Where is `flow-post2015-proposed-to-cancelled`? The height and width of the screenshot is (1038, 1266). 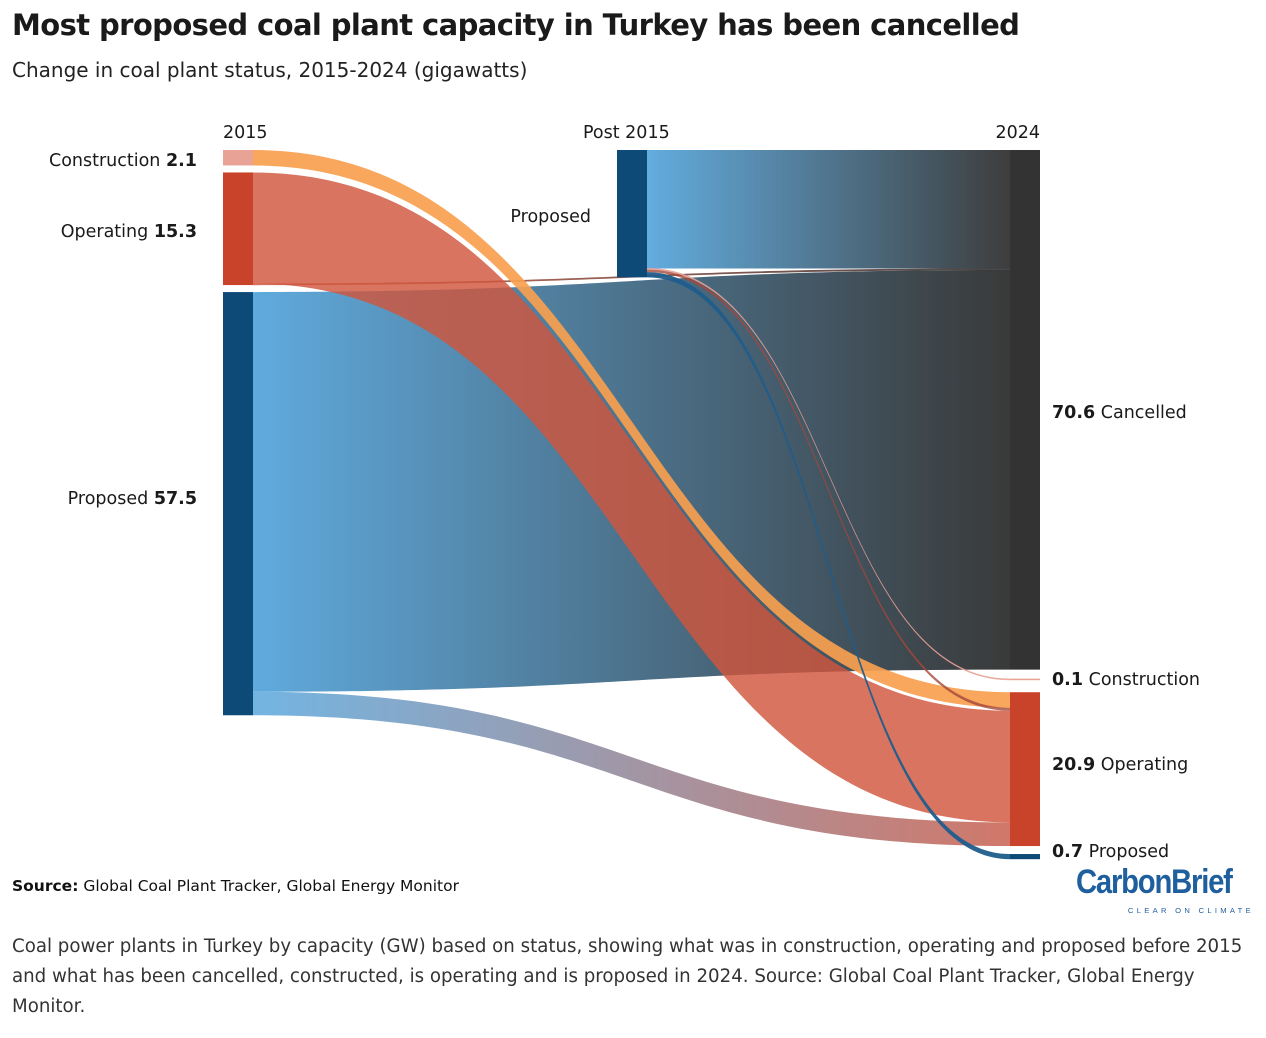 flow-post2015-proposed-to-cancelled is located at coordinates (828, 209).